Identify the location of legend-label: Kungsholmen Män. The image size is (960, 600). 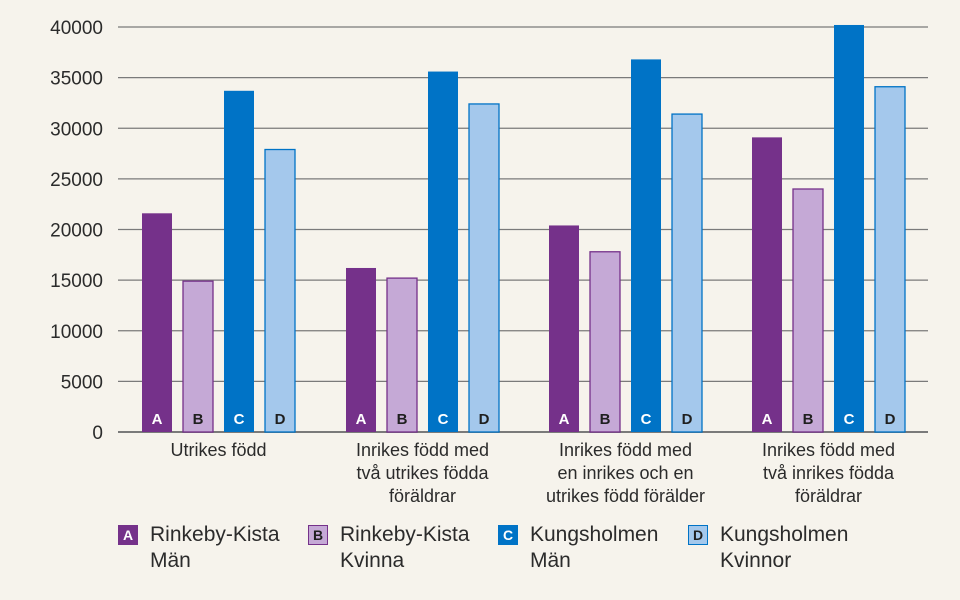
(594, 548).